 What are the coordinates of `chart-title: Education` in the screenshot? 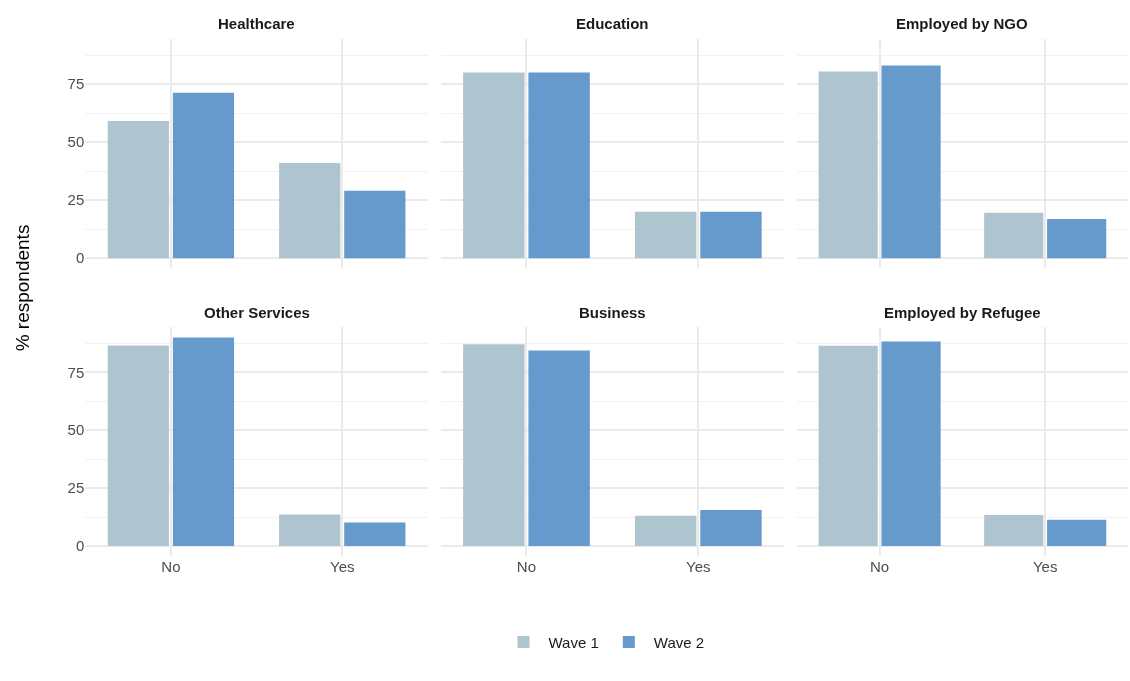 It's located at (612, 23).